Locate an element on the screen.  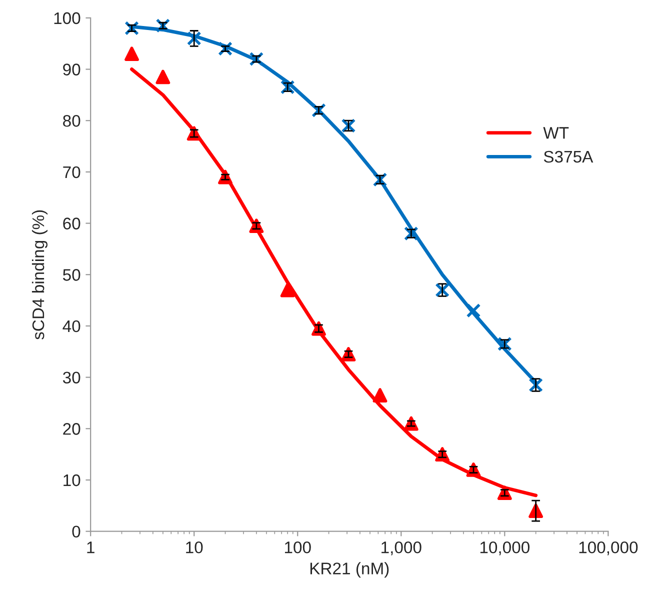
y-tick-label: 60 is located at coordinates (71, 224).